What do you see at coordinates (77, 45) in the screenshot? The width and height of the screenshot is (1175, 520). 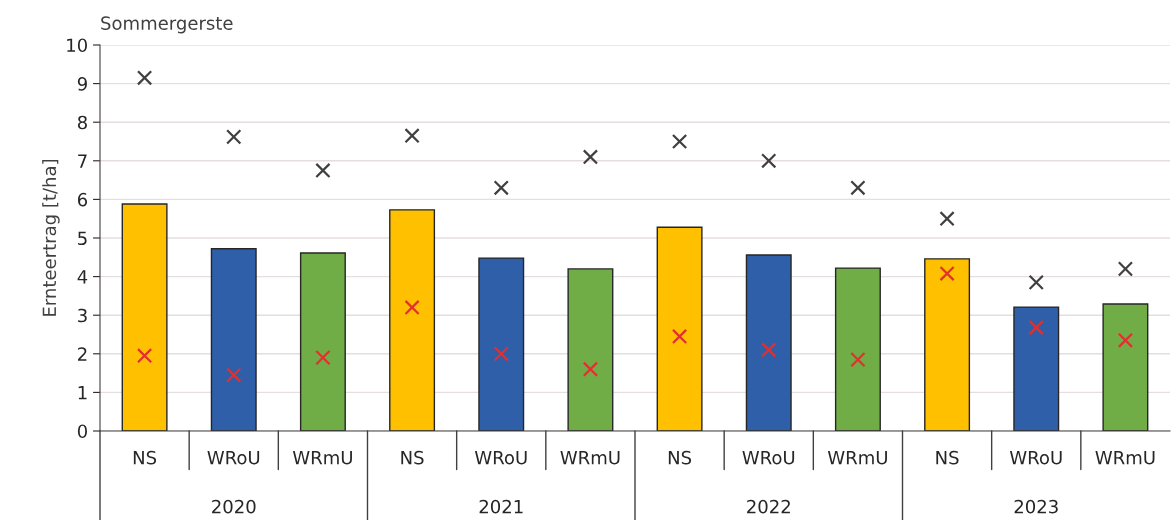 I see `y-tick-label: 10` at bounding box center [77, 45].